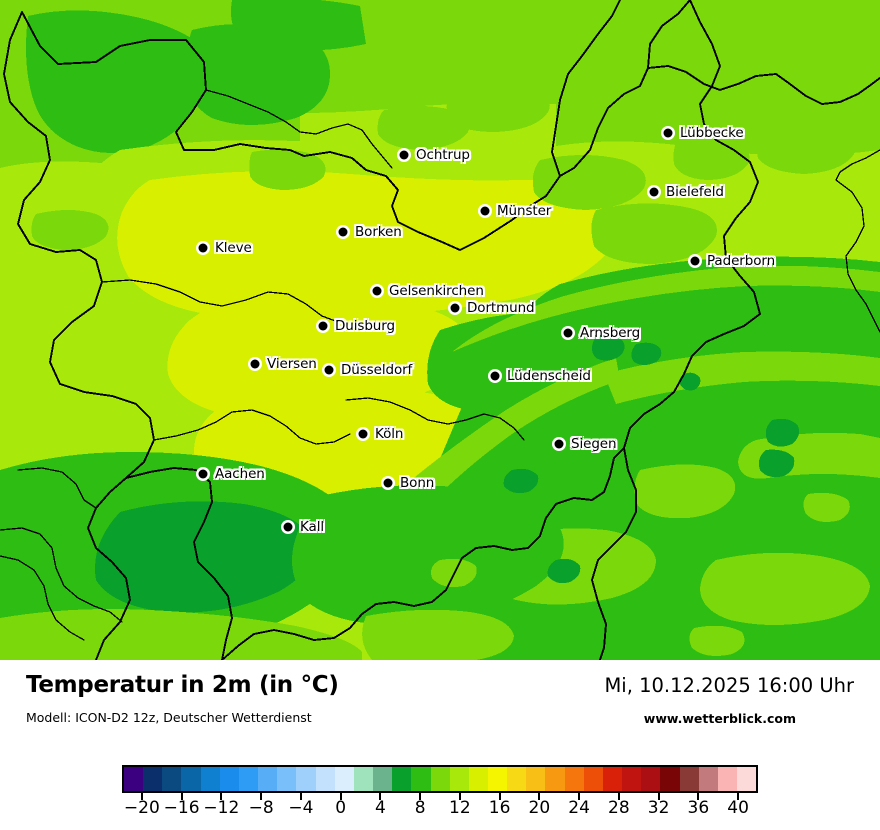 The image size is (880, 830). What do you see at coordinates (261, 808) in the screenshot?
I see `colorbar-label-3: −8` at bounding box center [261, 808].